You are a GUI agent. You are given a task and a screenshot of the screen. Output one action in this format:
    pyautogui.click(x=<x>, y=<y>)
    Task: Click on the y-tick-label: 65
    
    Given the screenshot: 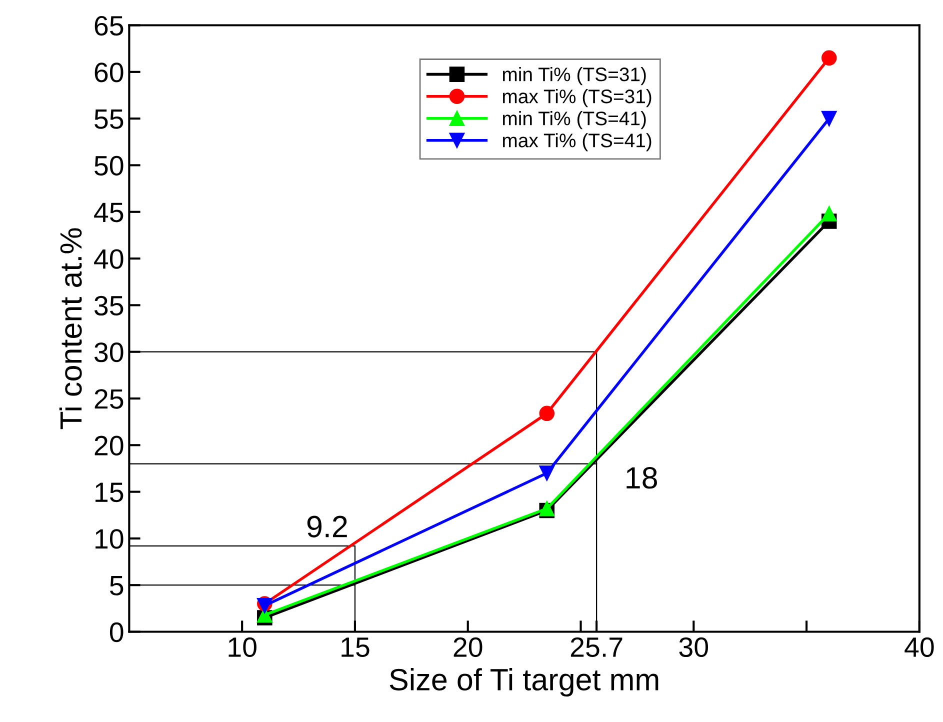 What is the action you would take?
    pyautogui.click(x=109, y=26)
    